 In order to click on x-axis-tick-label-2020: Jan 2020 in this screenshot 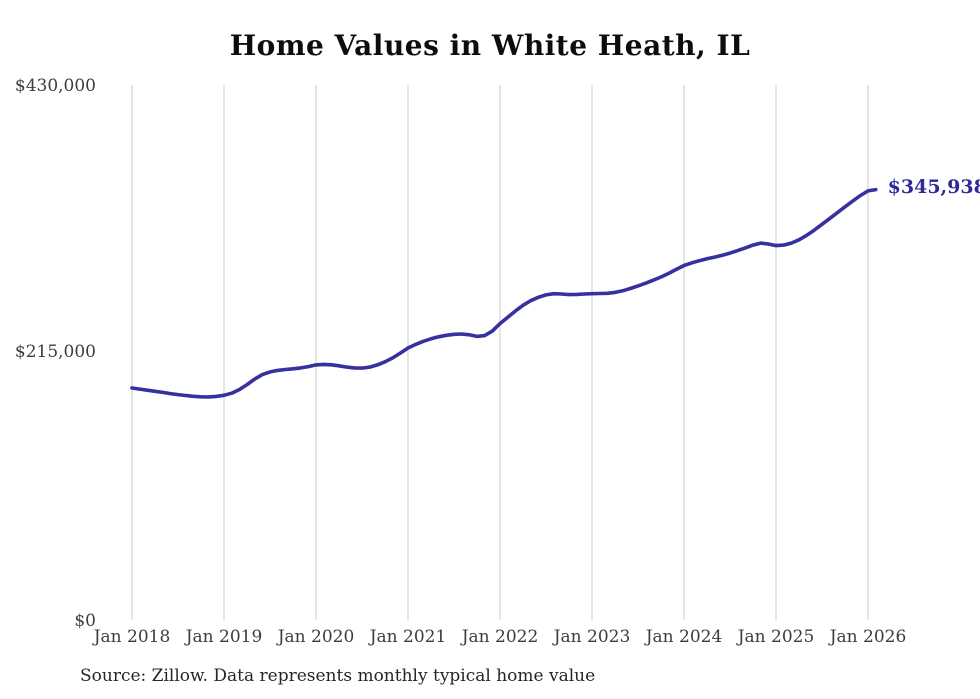, I will do `click(316, 637)`.